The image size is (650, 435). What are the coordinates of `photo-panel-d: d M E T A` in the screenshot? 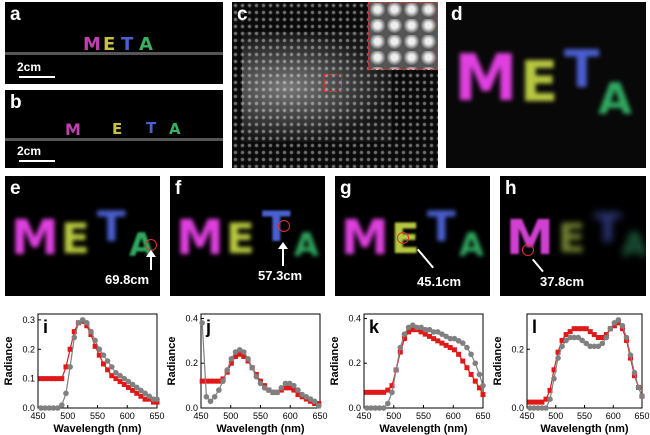 It's located at (546, 85).